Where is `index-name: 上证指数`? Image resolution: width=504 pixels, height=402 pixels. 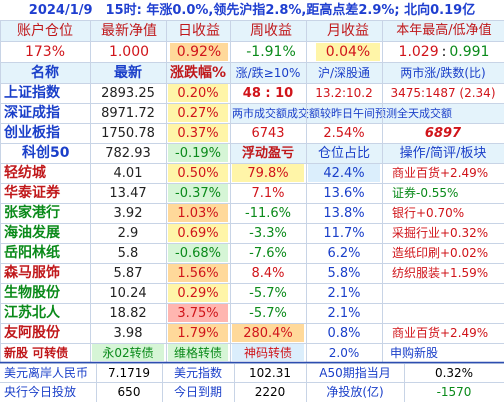
index-name: 上证指数 is located at coordinates (32, 93).